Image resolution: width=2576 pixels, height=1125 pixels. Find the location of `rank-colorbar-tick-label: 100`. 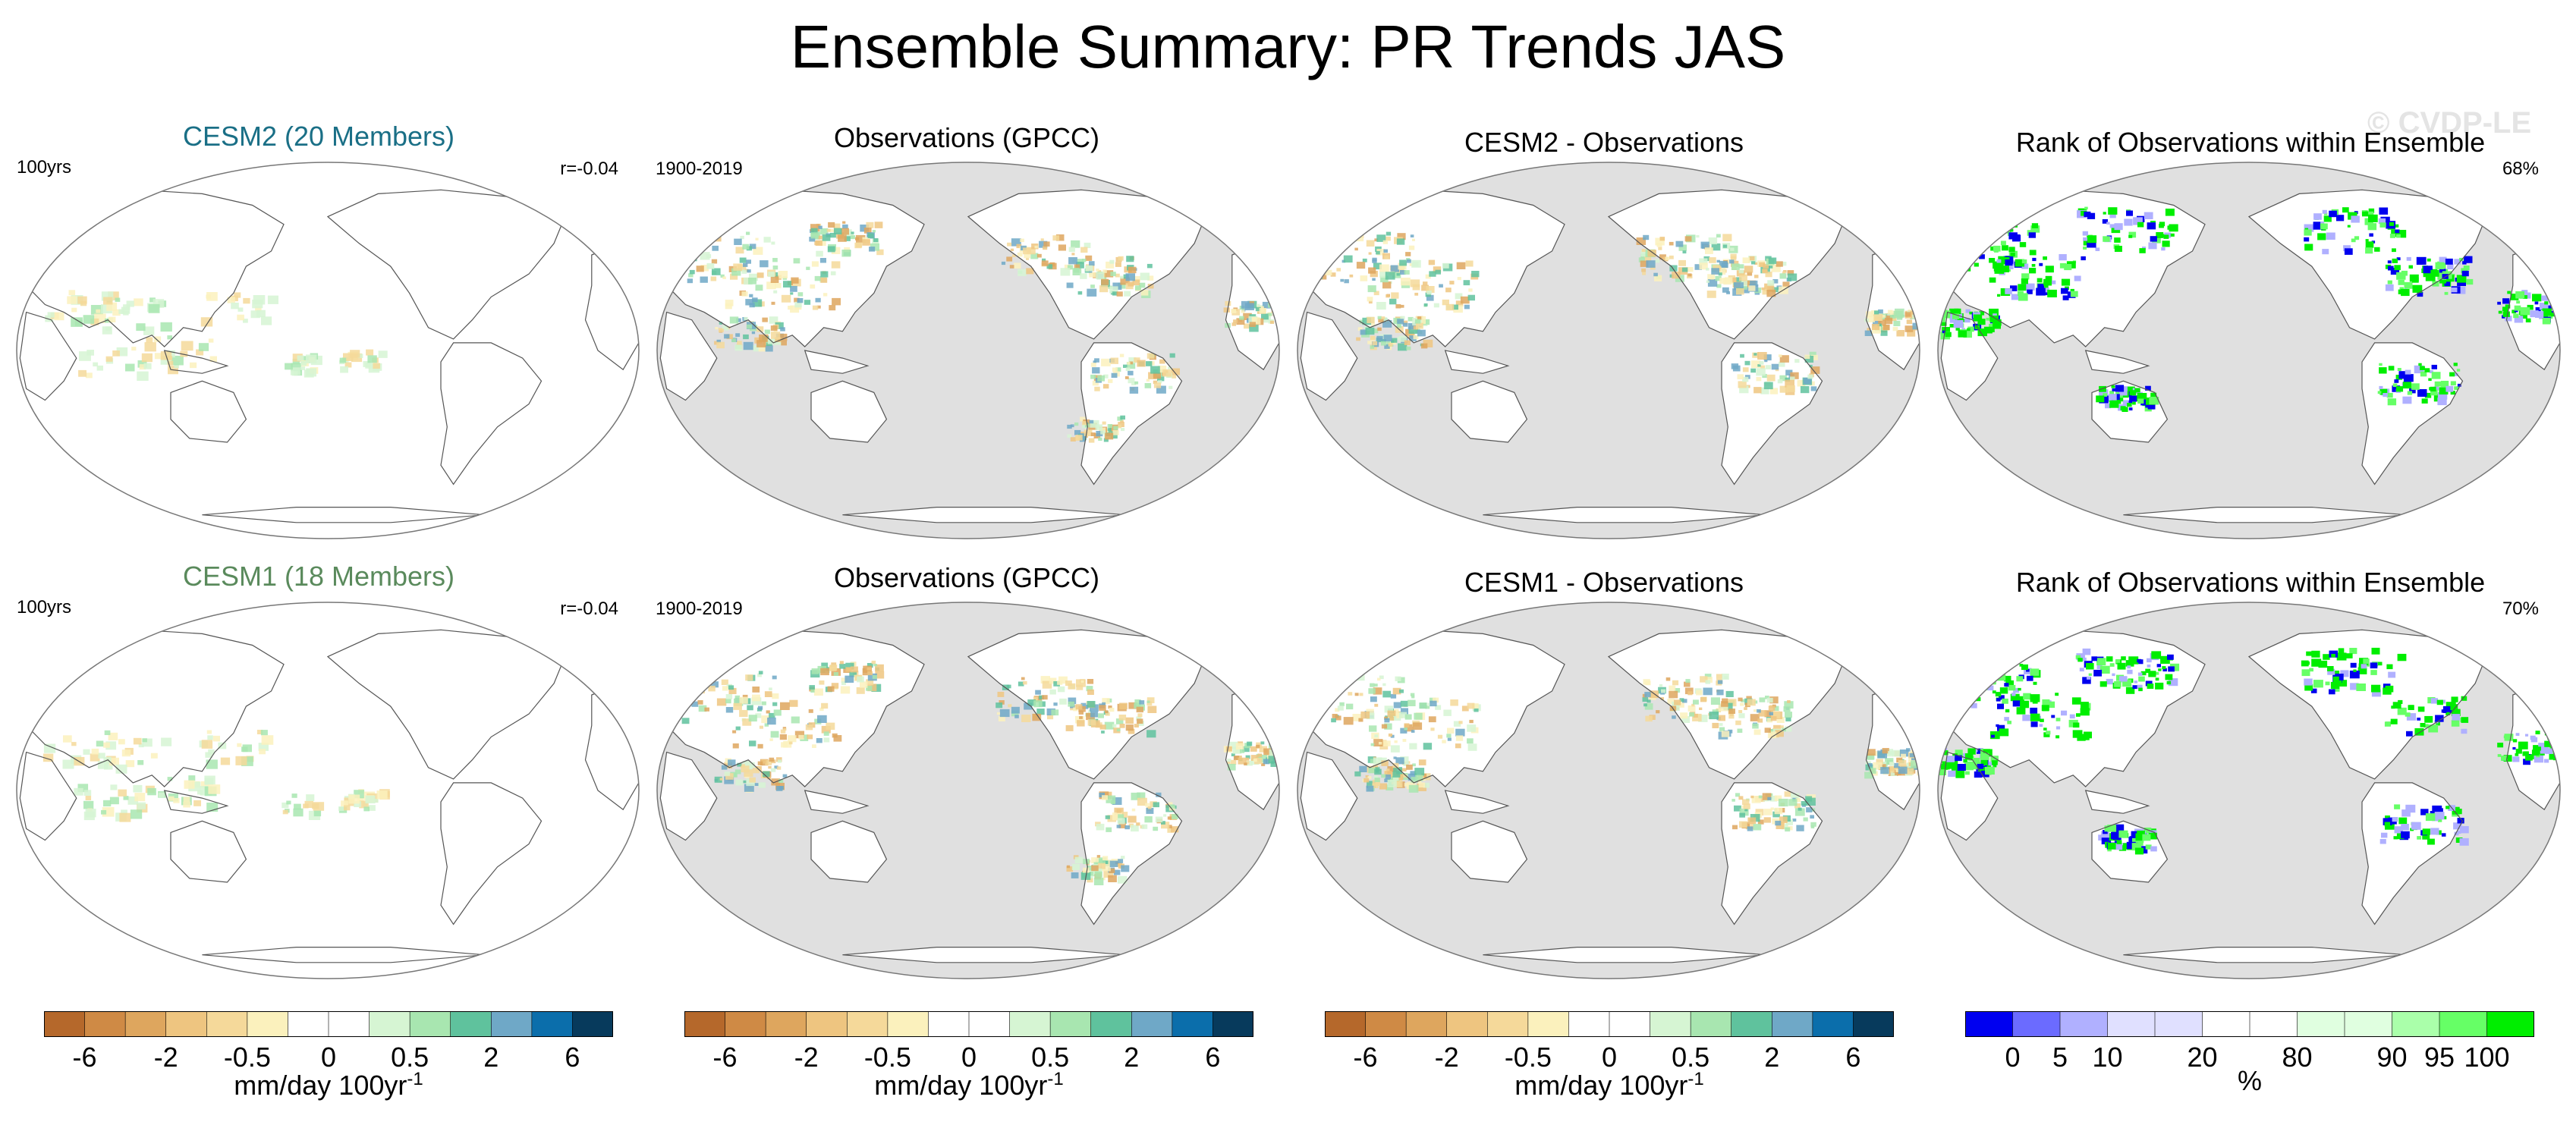

rank-colorbar-tick-label: 100 is located at coordinates (2487, 1057).